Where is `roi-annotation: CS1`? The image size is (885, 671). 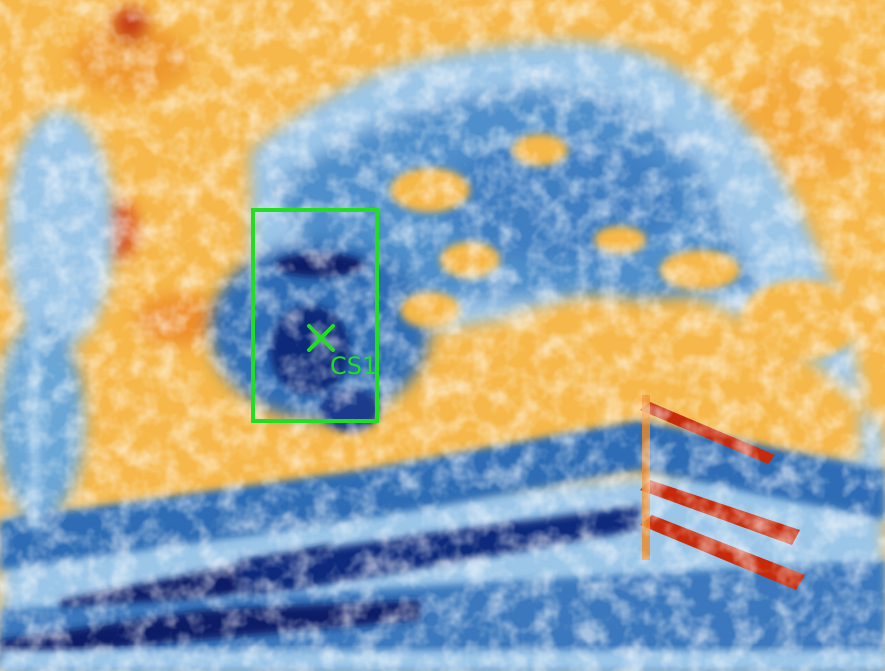 roi-annotation: CS1 is located at coordinates (315, 315).